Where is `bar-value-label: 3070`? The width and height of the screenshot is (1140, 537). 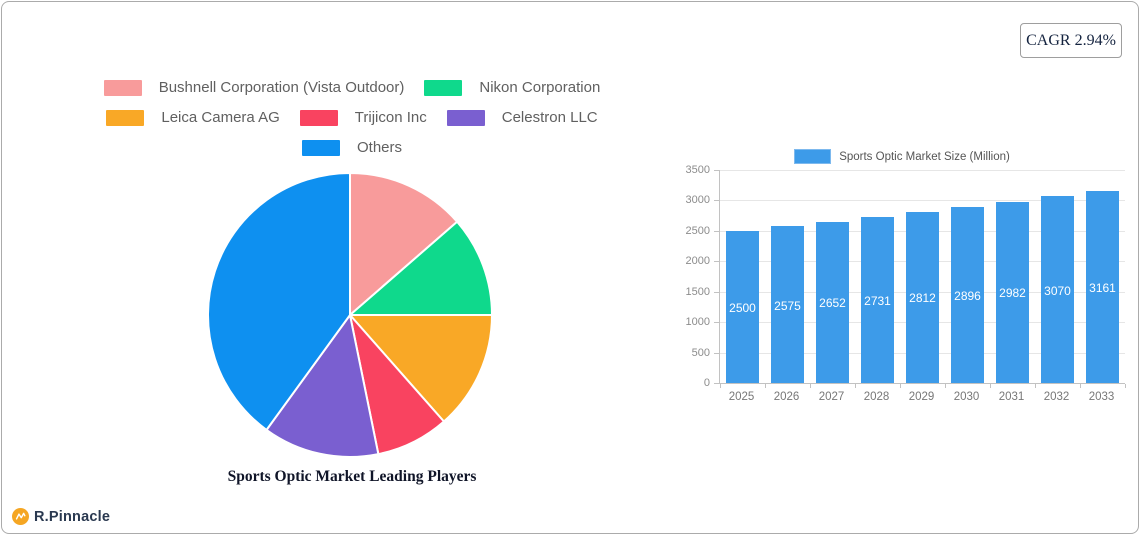 bar-value-label: 3070 is located at coordinates (1057, 290).